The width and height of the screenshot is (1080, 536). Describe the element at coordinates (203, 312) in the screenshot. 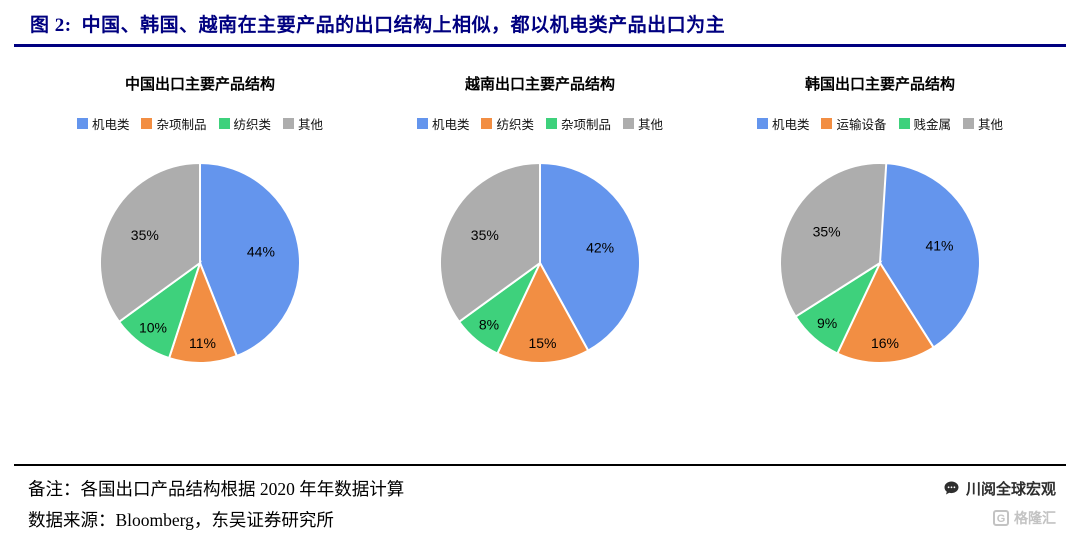

I see `pie-slice-杂项制品` at that location.